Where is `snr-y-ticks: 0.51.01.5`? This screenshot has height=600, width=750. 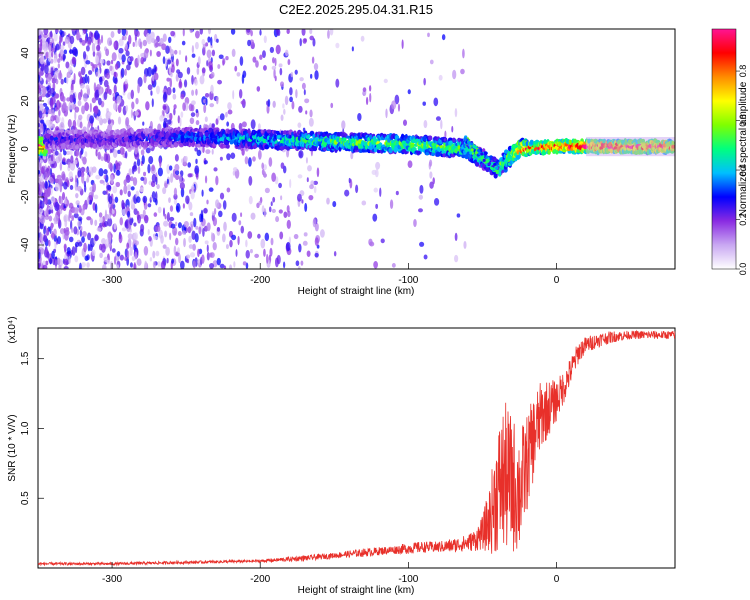
snr-y-ticks: 0.51.01.5 is located at coordinates (32, 428).